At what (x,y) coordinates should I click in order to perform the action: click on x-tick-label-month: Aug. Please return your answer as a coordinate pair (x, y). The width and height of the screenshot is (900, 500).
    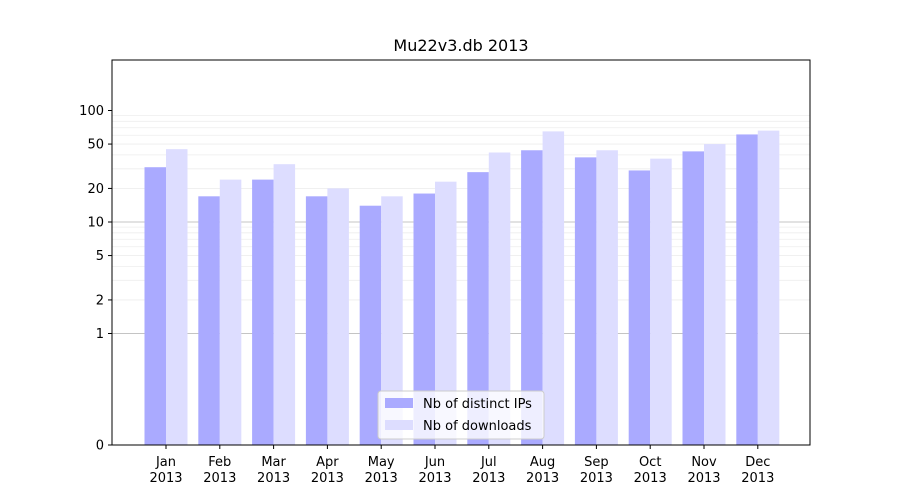
    Looking at the image, I should click on (542, 462).